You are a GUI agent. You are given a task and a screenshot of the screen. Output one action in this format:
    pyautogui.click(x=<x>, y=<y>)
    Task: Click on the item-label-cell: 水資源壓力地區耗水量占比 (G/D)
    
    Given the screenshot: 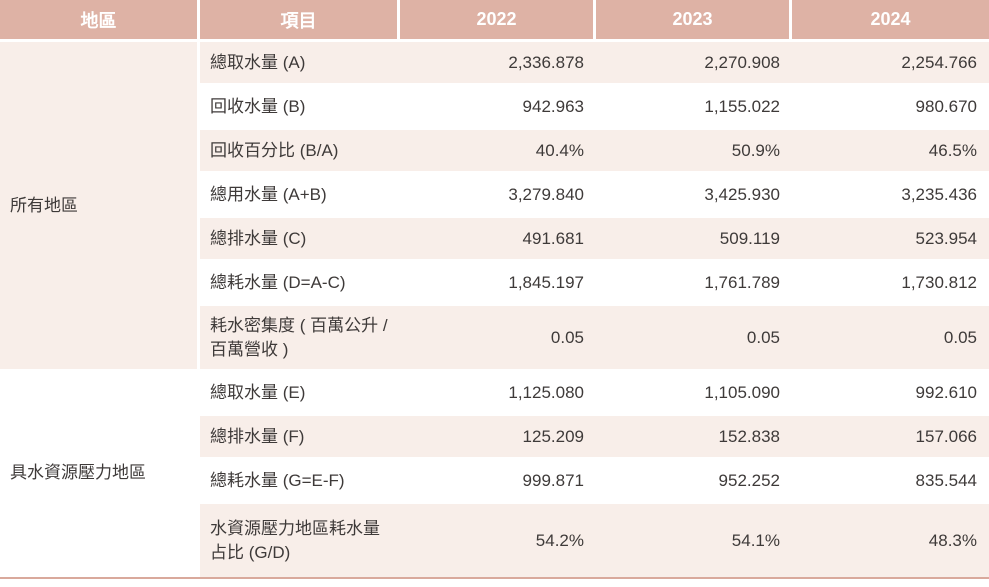 What is the action you would take?
    pyautogui.click(x=300, y=540)
    